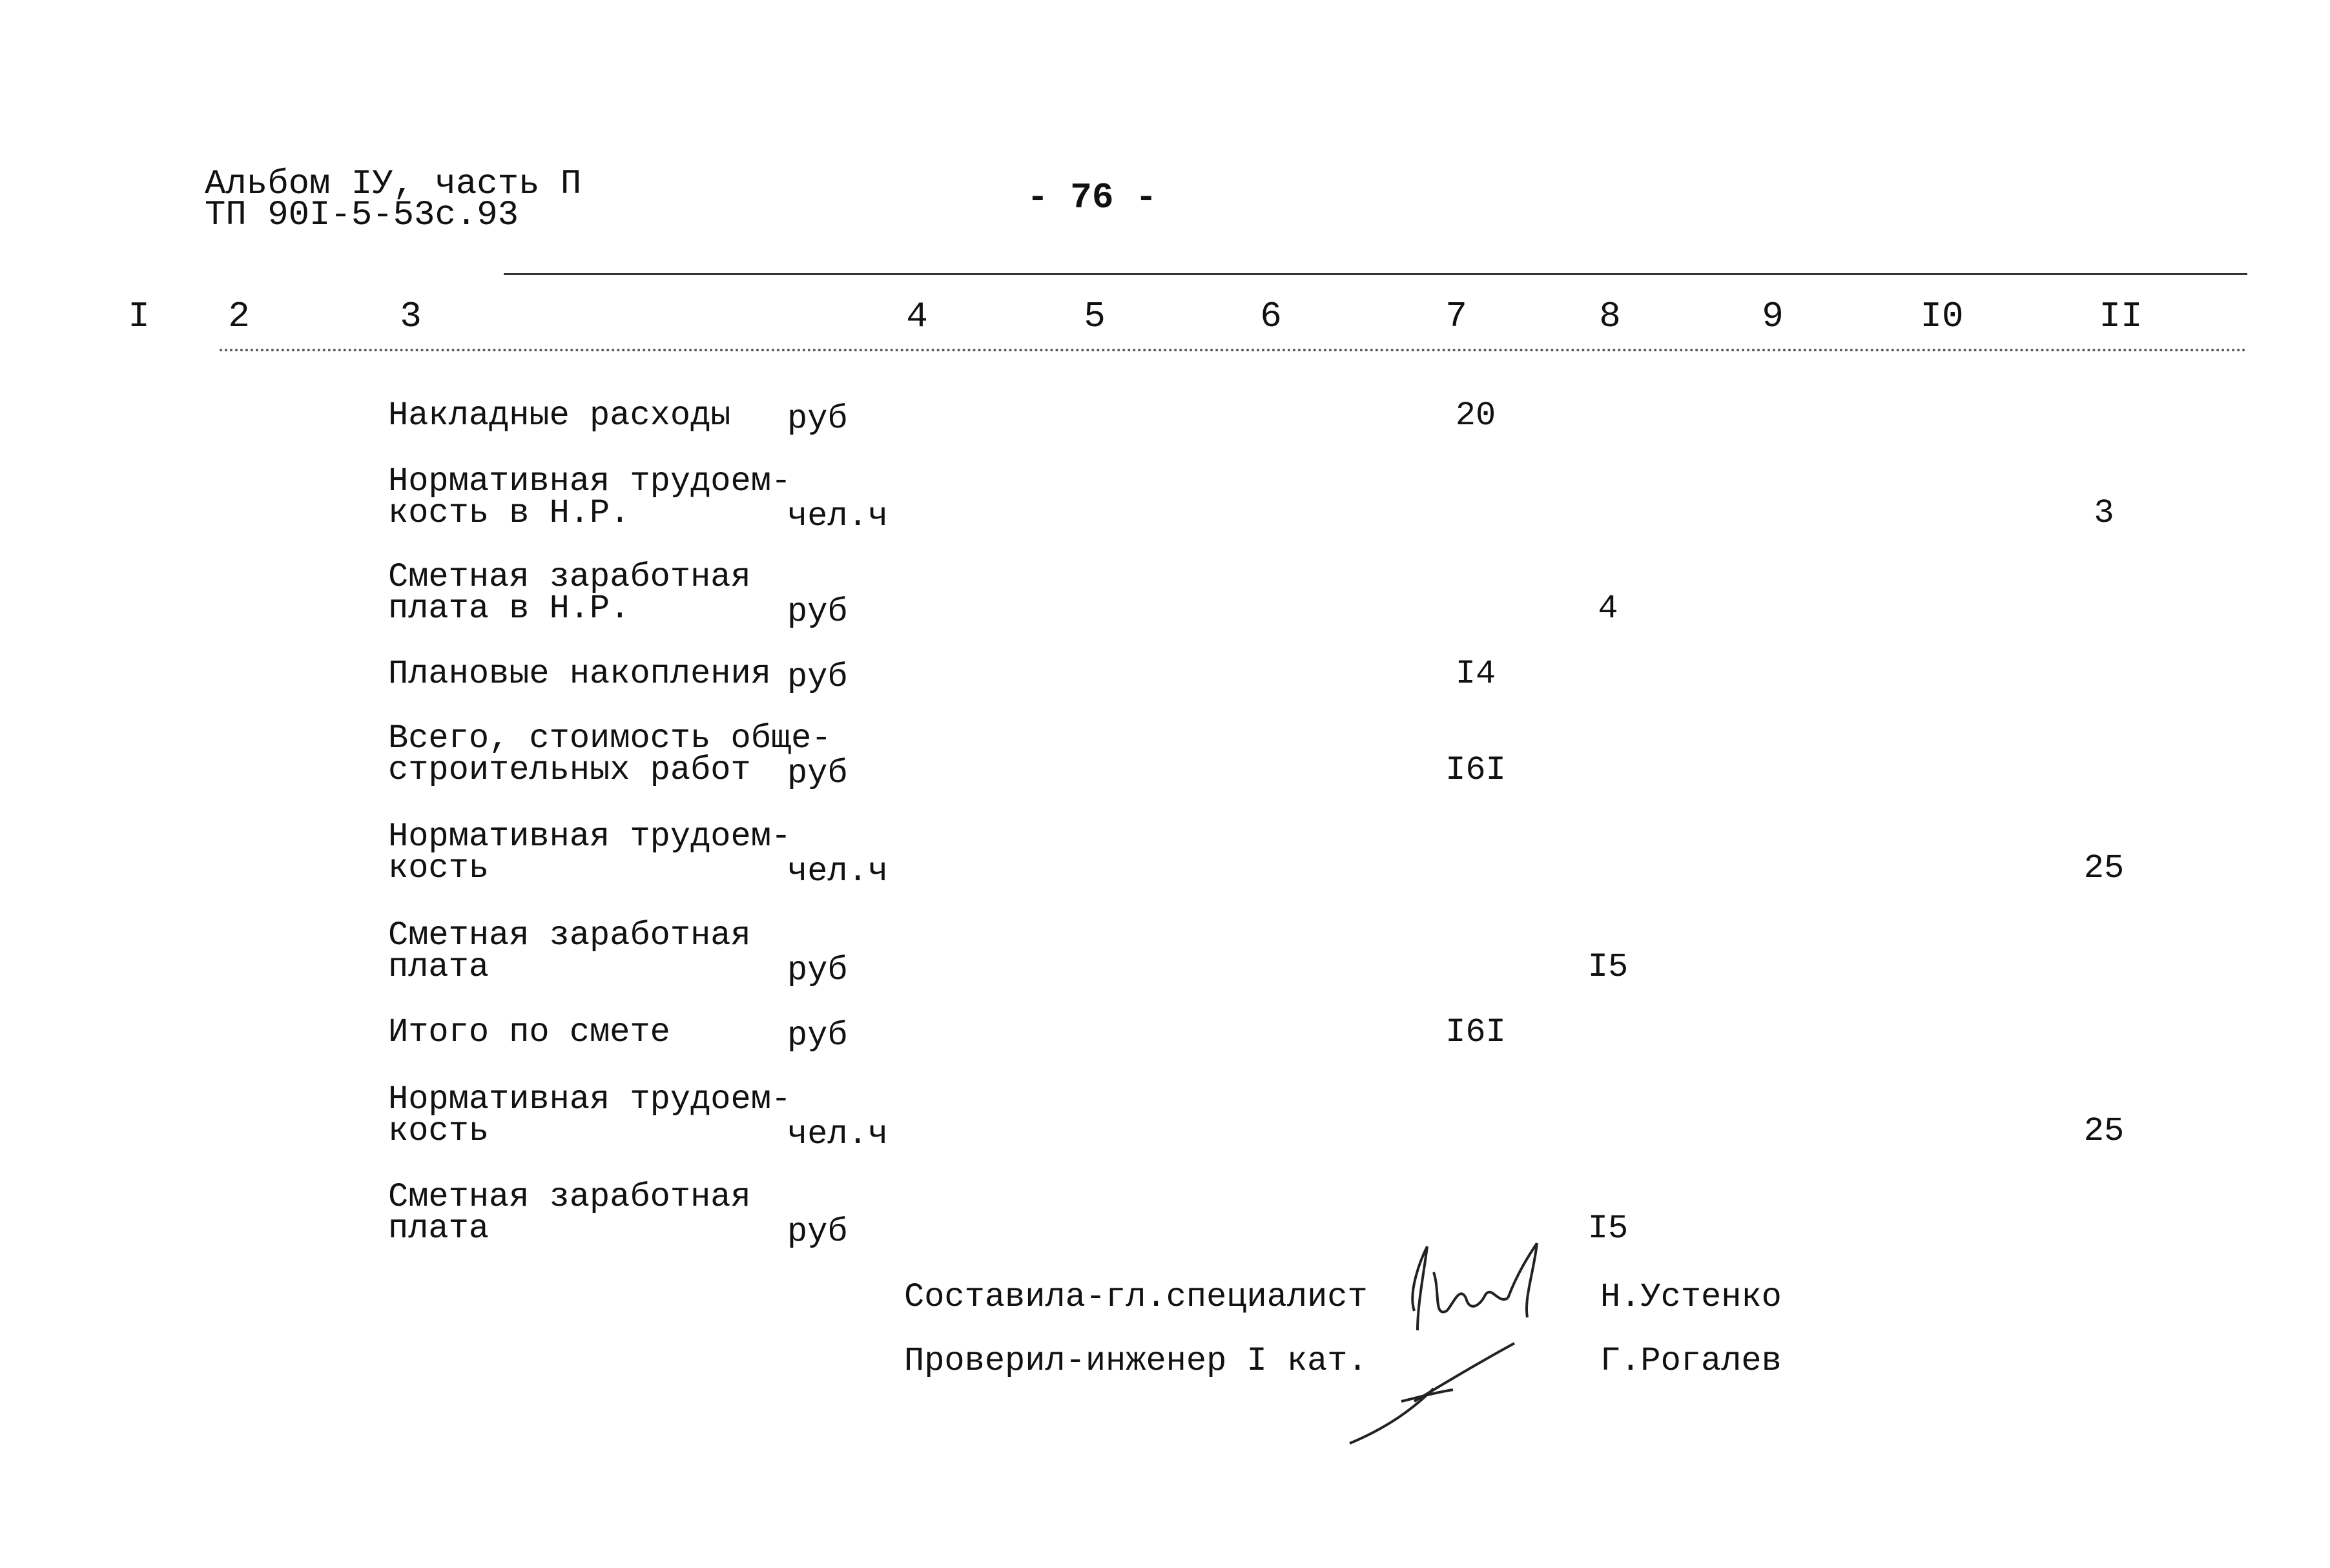 This screenshot has width=2330, height=1568. I want to click on column-number: II, so click(2121, 316).